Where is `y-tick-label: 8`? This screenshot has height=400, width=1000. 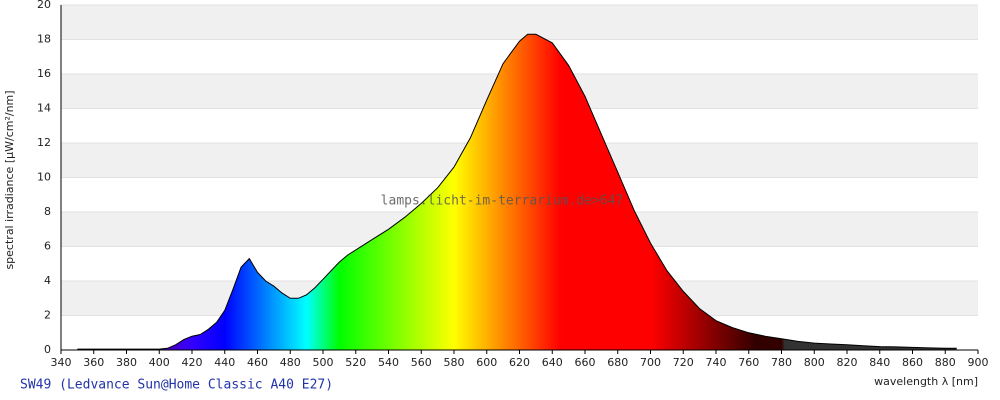
y-tick-label: 8 is located at coordinates (47, 211).